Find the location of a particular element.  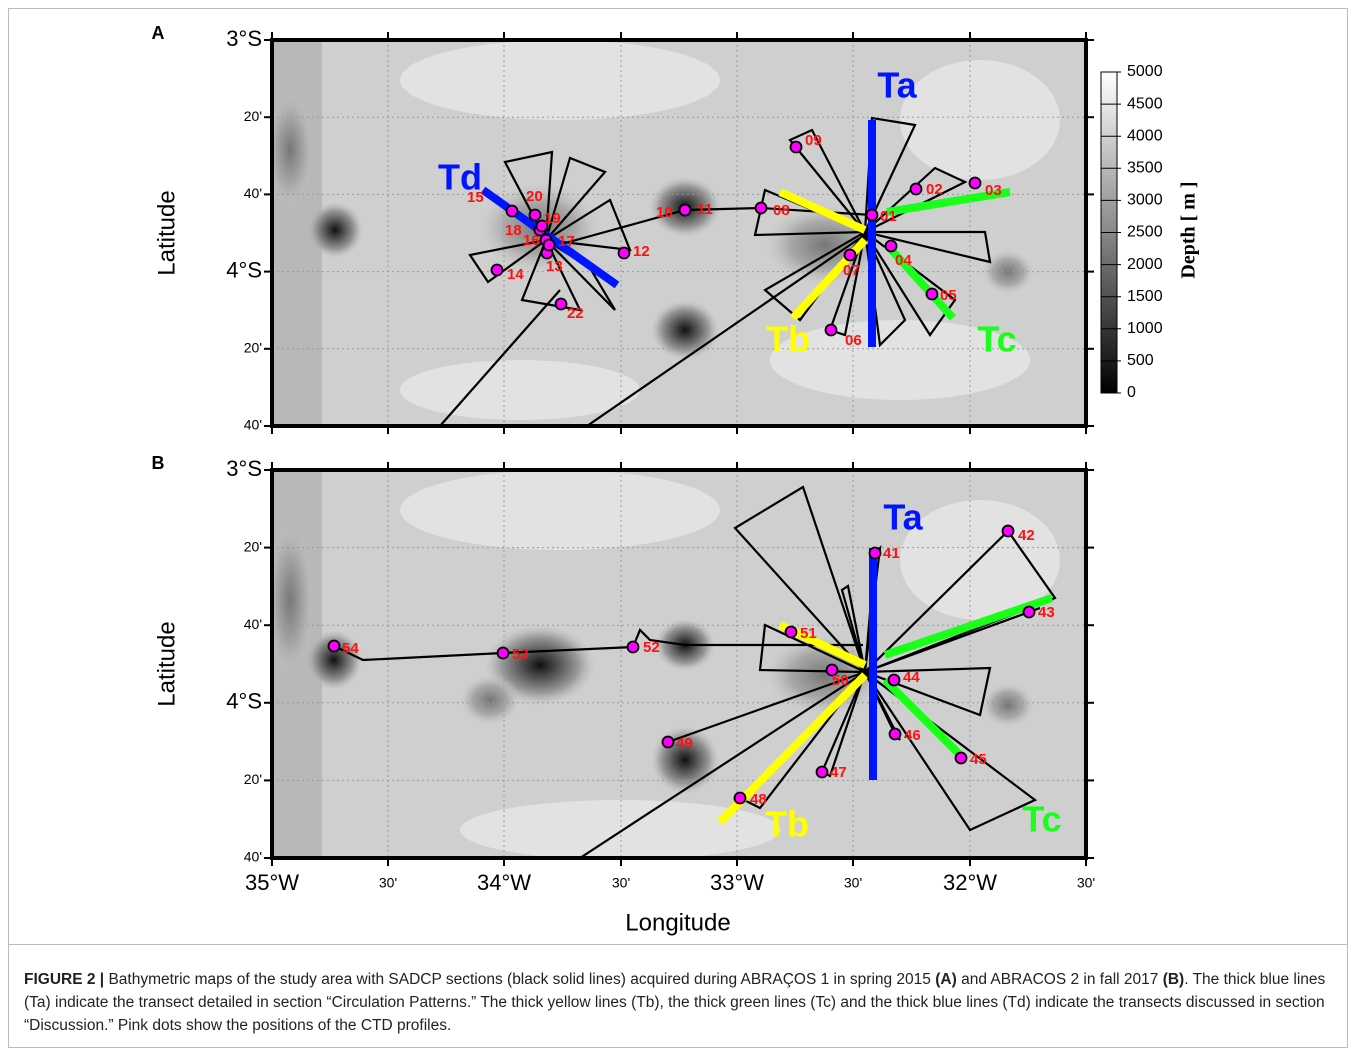

station-label: 05 is located at coordinates (948, 295).